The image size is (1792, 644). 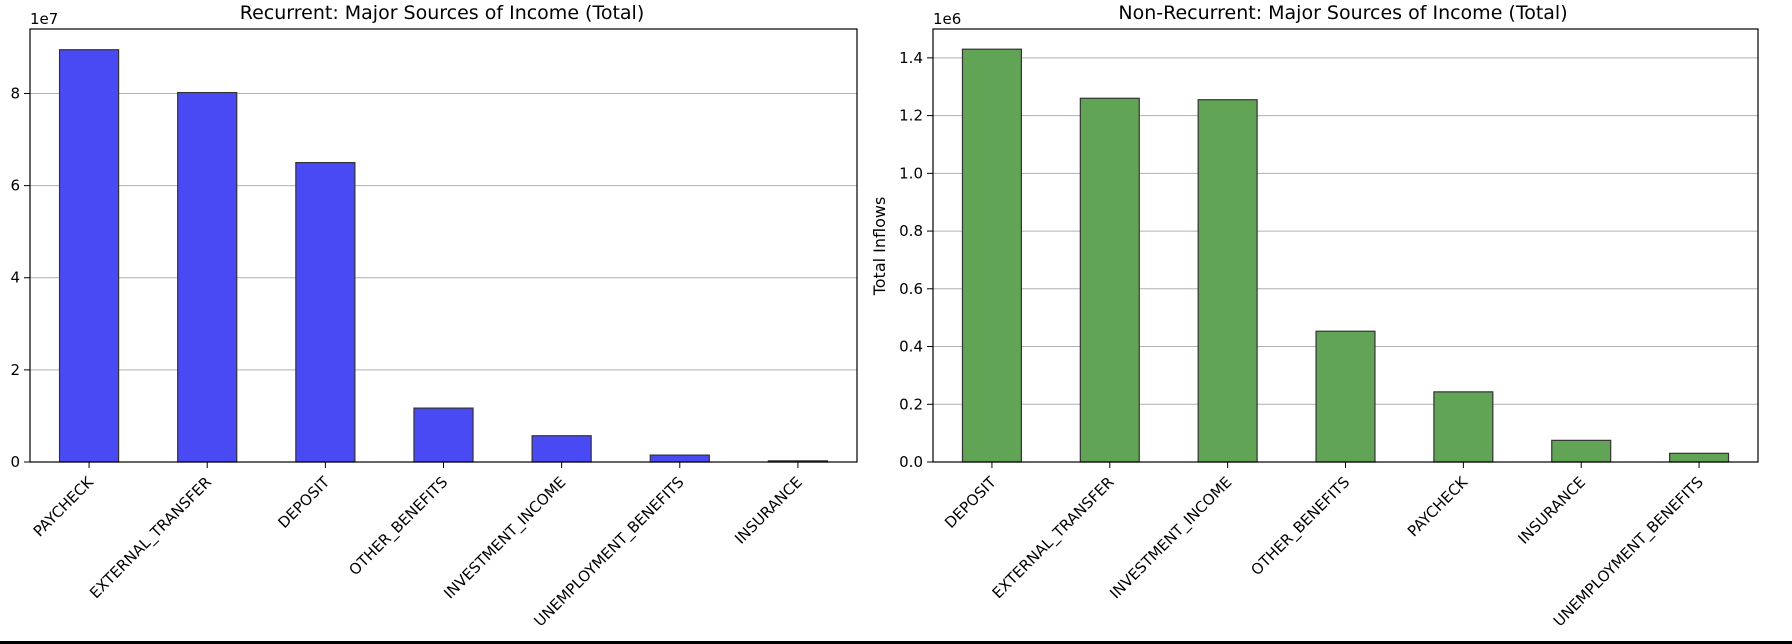 What do you see at coordinates (911, 231) in the screenshot?
I see `y-tick-label: 0.8` at bounding box center [911, 231].